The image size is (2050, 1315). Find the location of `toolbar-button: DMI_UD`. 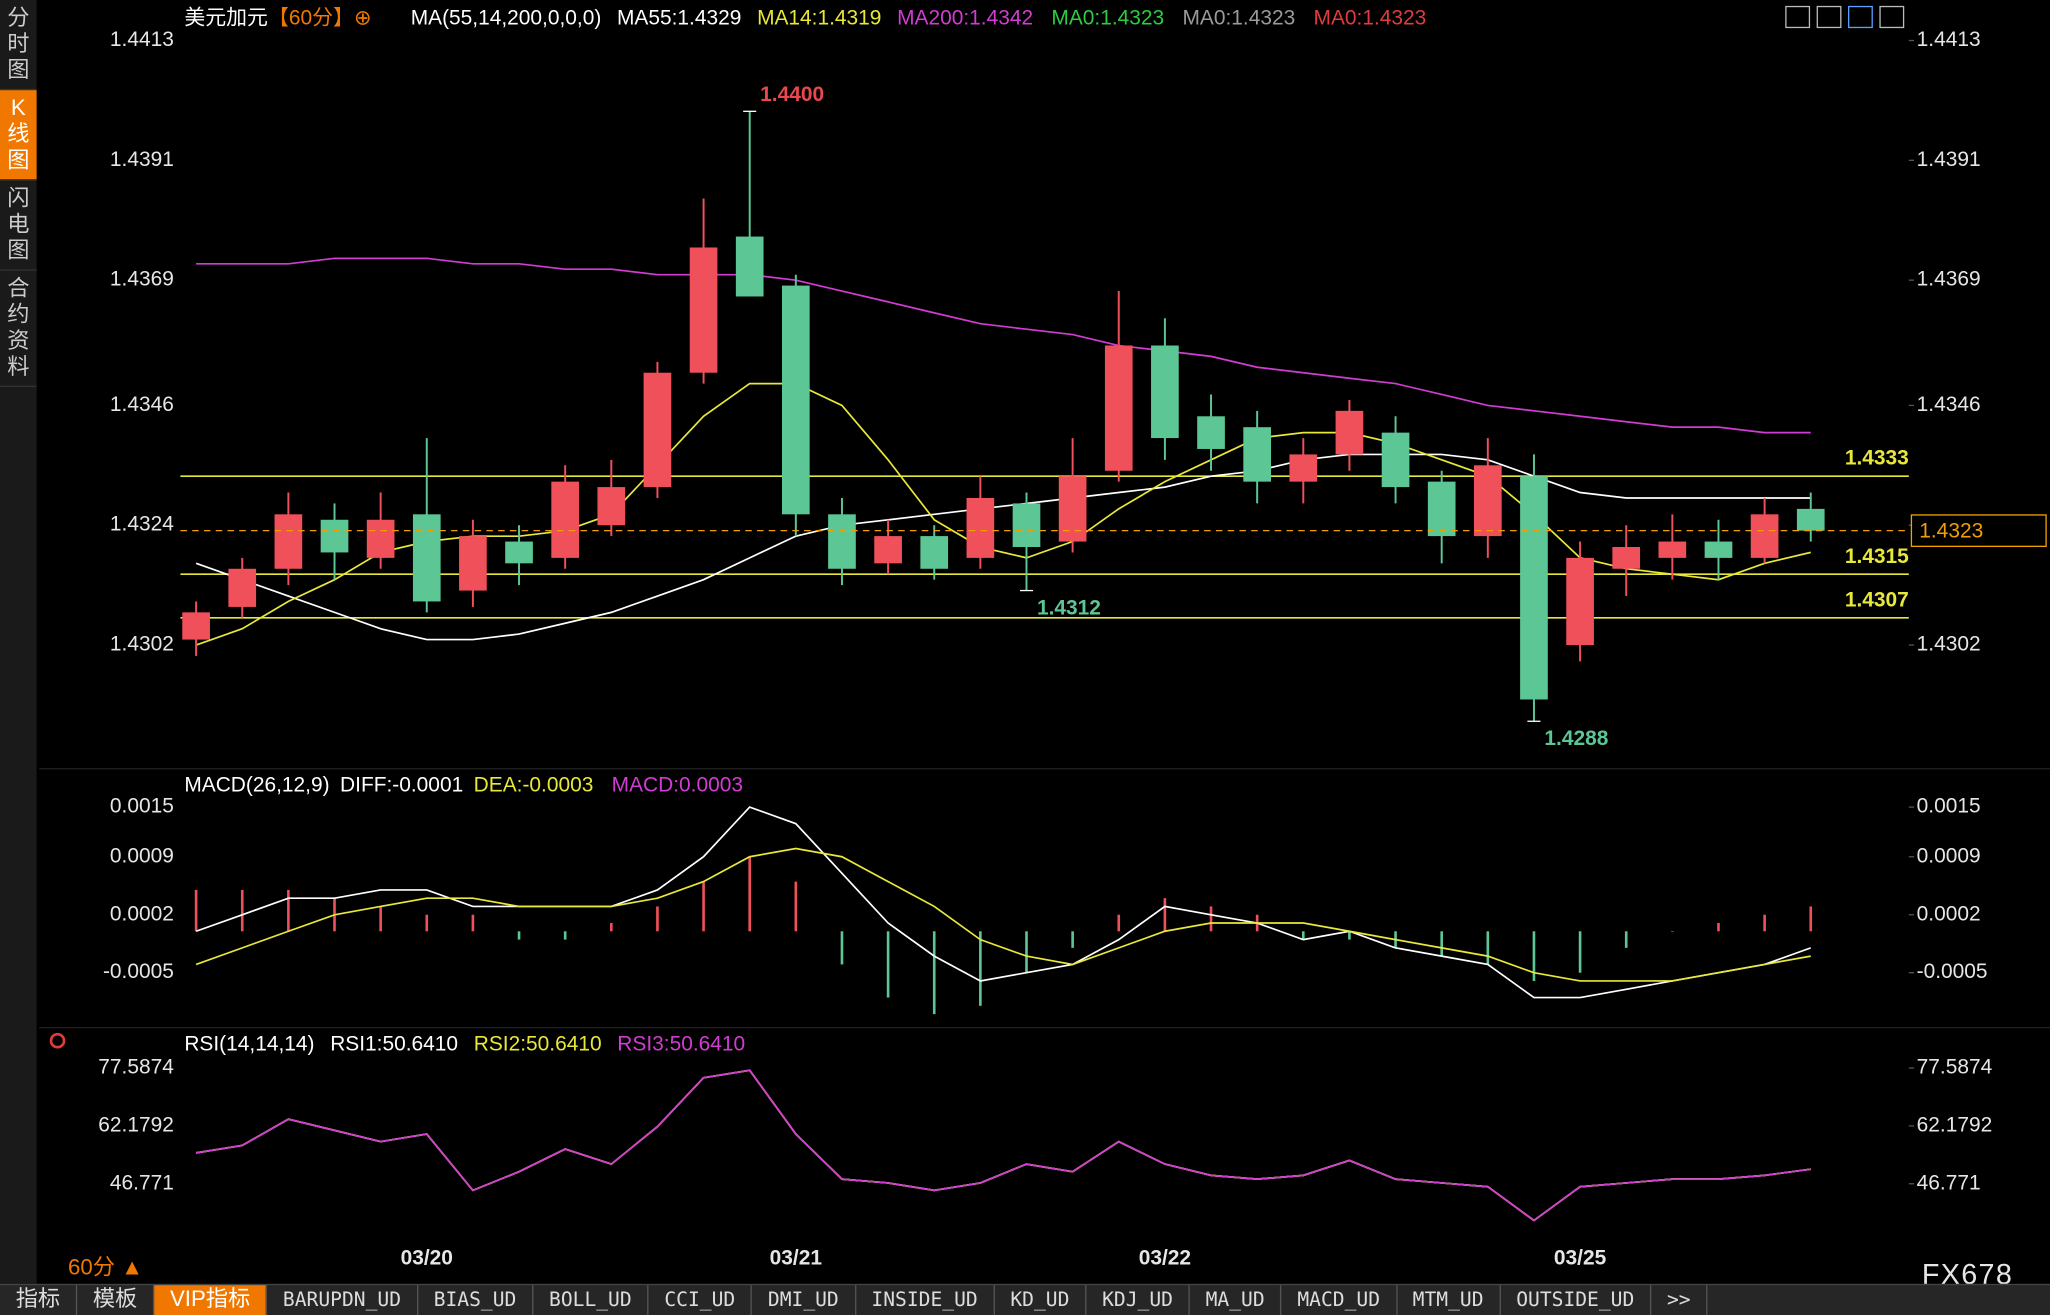

toolbar-button: DMI_UD is located at coordinates (804, 1300).